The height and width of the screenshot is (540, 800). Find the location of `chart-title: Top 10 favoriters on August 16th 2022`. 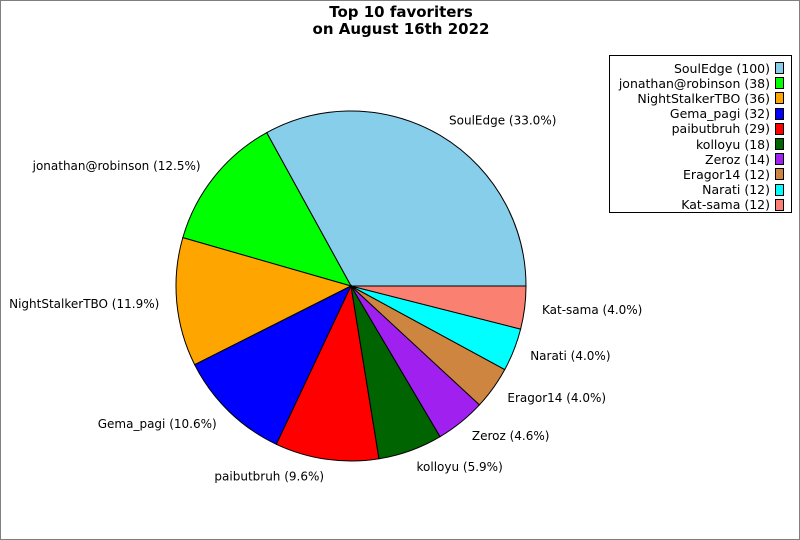

chart-title: Top 10 favoriters on August 16th 2022 is located at coordinates (400, 20).